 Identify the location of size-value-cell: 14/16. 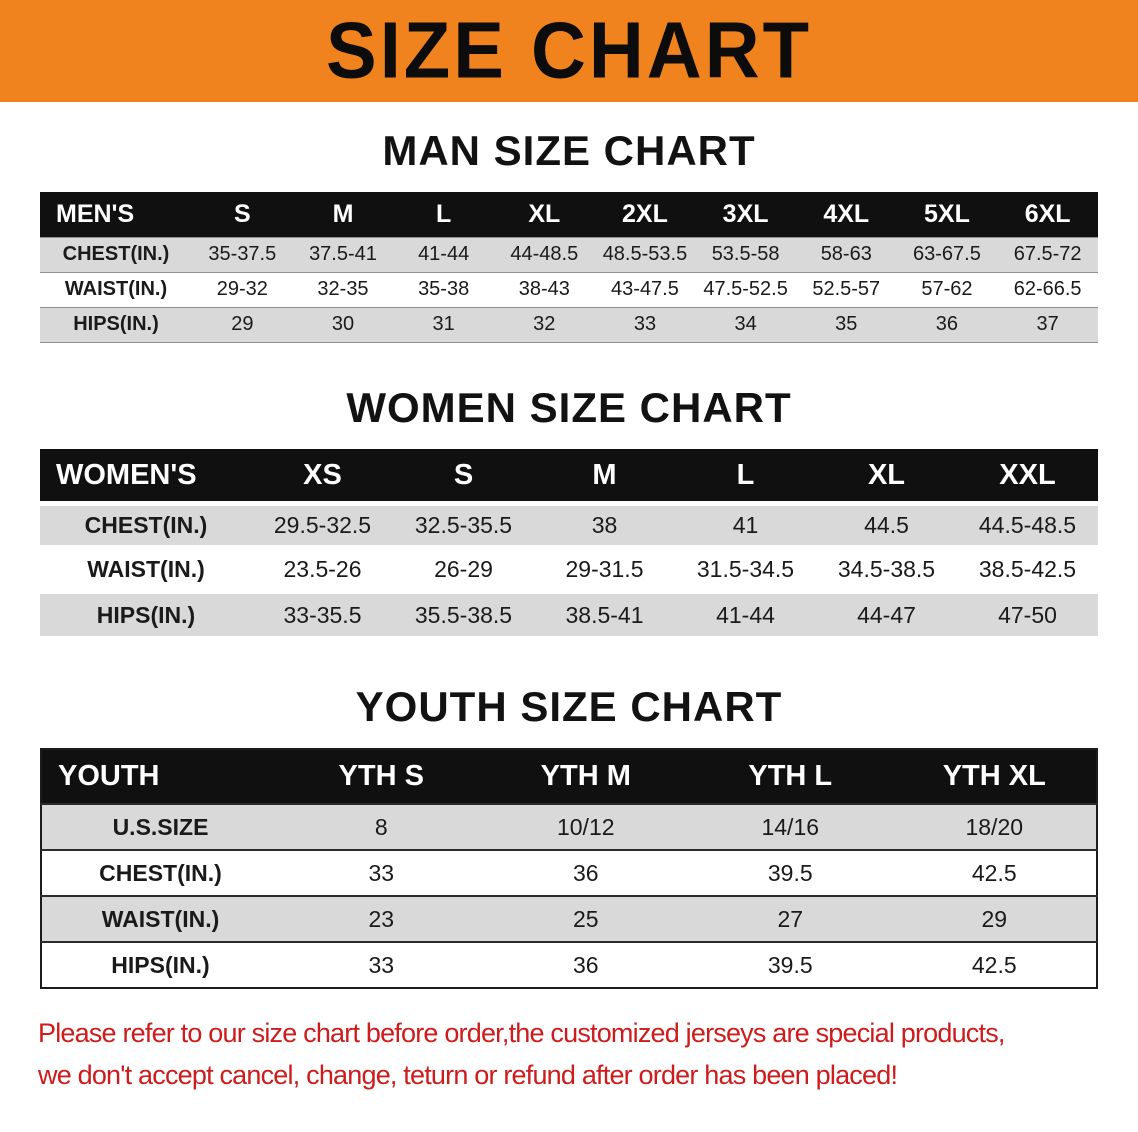
(790, 827).